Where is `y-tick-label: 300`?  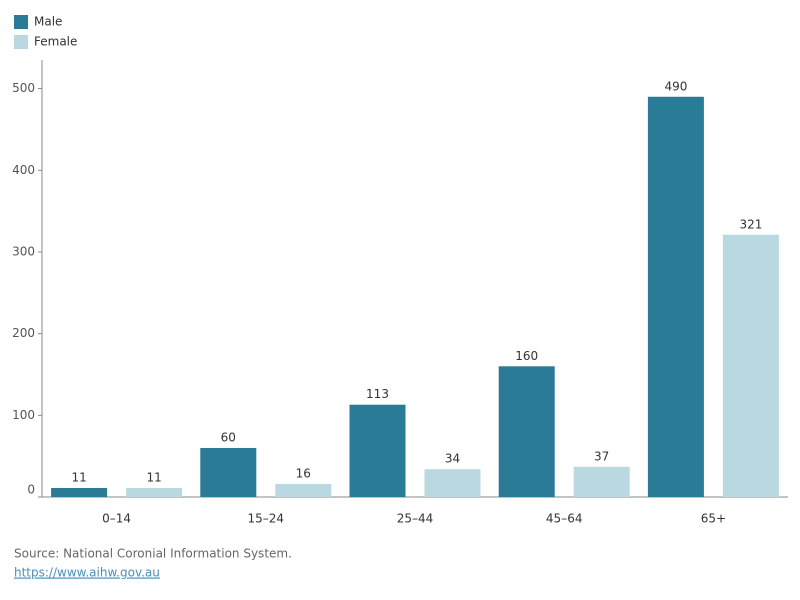
y-tick-label: 300 is located at coordinates (23, 251).